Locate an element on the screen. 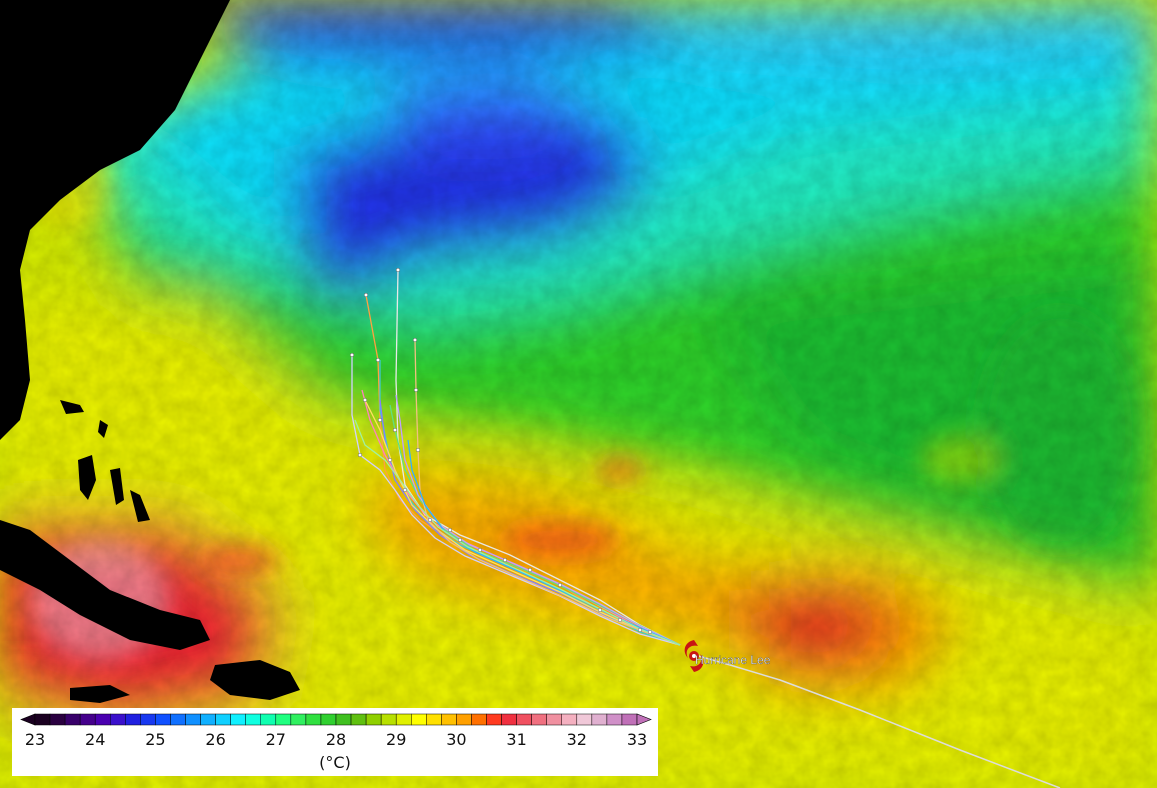 The width and height of the screenshot is (1157, 788). colorbar-tick-label: 28 is located at coordinates (336, 739).